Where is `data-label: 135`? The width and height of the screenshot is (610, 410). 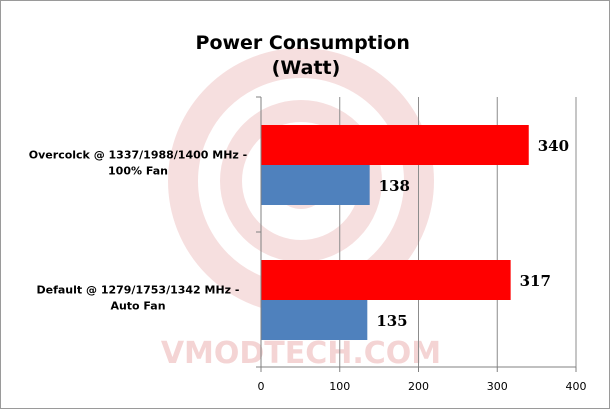 data-label: 135 is located at coordinates (391, 321).